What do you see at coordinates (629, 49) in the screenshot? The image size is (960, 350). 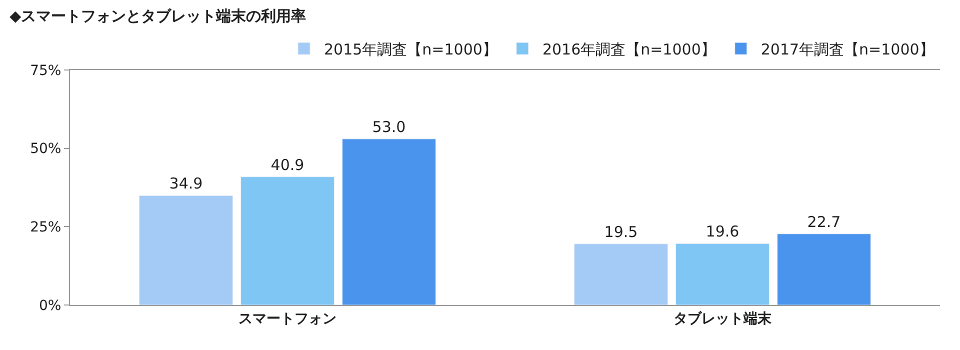 I see `legend-label: 2016年調査【n=1000】` at bounding box center [629, 49].